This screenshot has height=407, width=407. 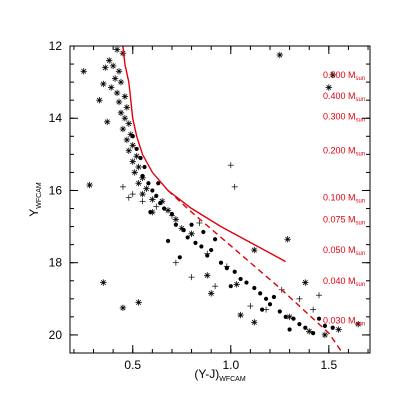 I want to click on mass-label: 0.100 Msun, so click(x=344, y=199).